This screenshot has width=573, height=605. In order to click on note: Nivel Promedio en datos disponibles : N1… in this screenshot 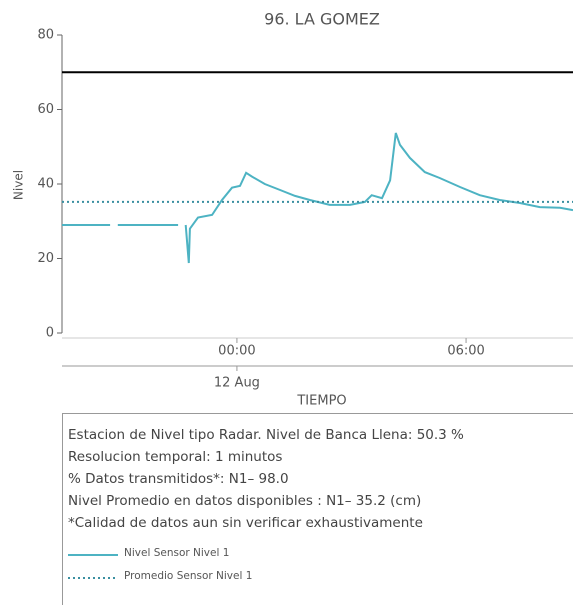, I will do `click(244, 501)`.